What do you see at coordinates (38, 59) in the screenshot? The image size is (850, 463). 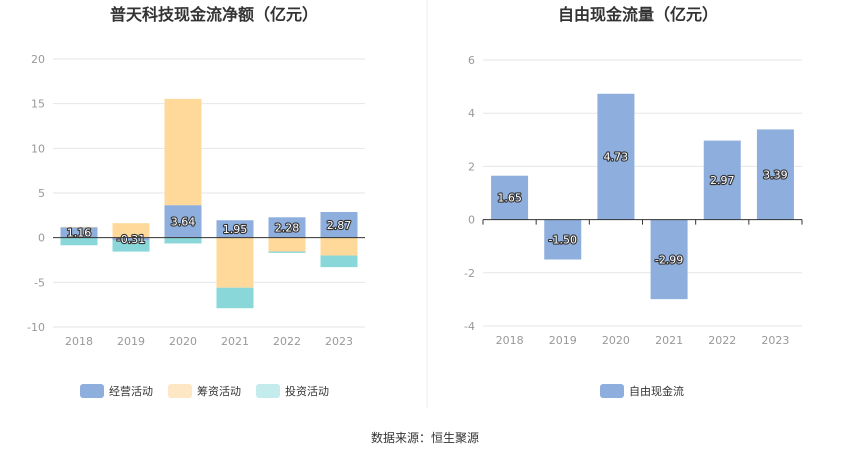 I see `y-tick-label: 20` at bounding box center [38, 59].